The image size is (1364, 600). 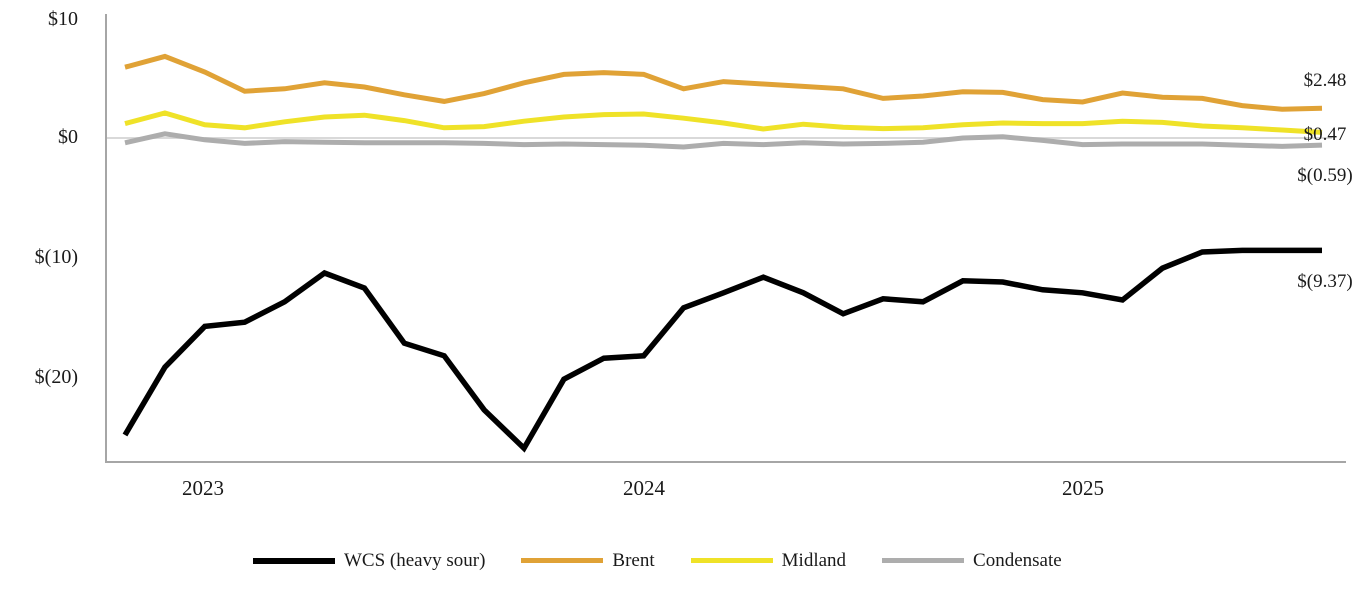 What do you see at coordinates (923, 560) in the screenshot?
I see `condensate-line-swatch-icon` at bounding box center [923, 560].